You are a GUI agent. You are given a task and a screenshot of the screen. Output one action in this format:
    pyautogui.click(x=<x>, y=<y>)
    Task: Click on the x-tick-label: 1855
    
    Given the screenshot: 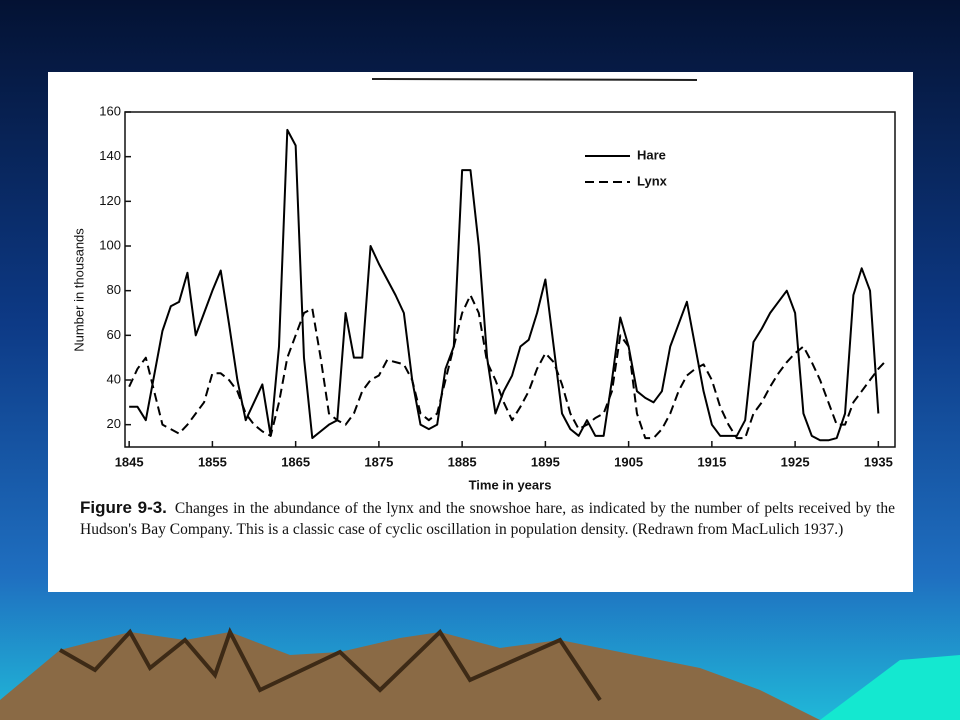 What is the action you would take?
    pyautogui.click(x=212, y=461)
    